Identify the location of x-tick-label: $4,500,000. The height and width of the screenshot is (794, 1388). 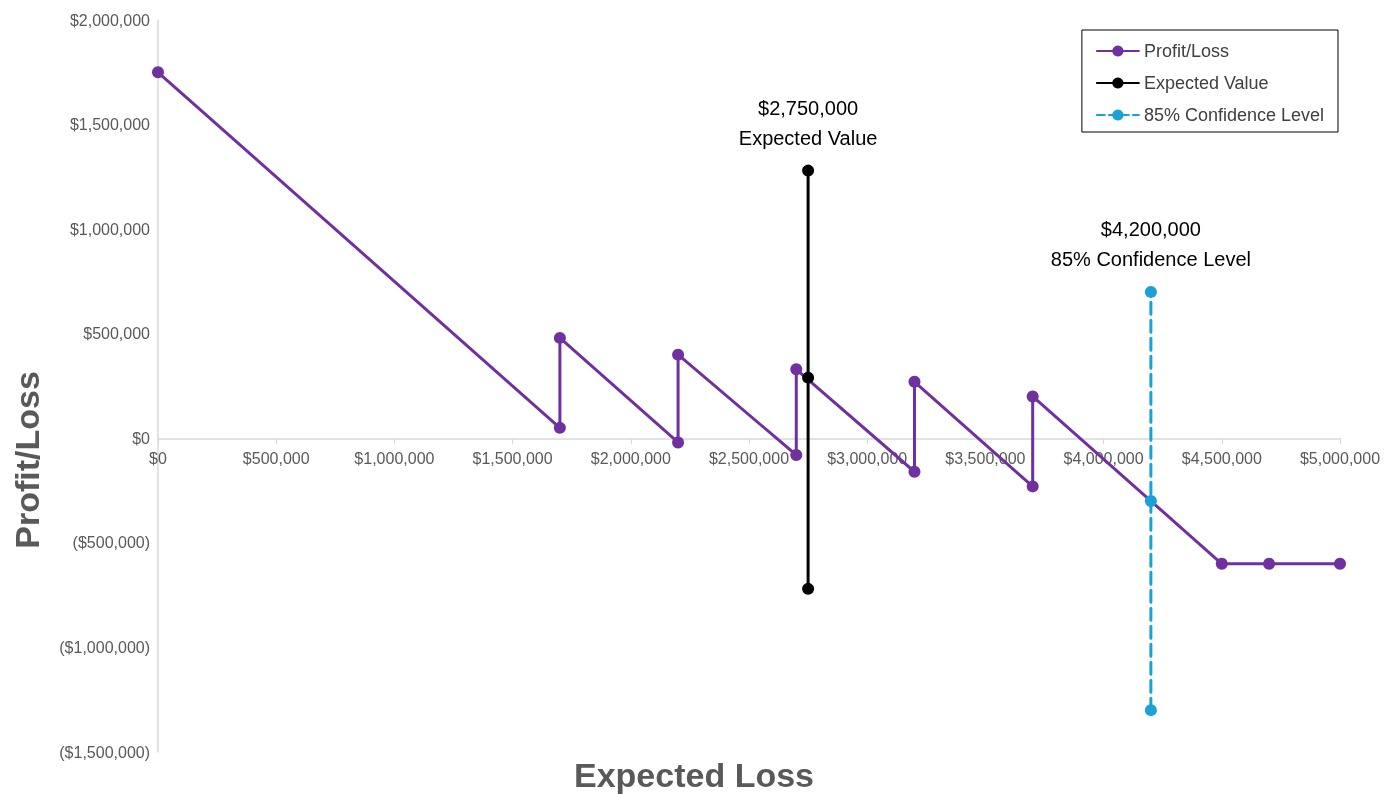
(1221, 458).